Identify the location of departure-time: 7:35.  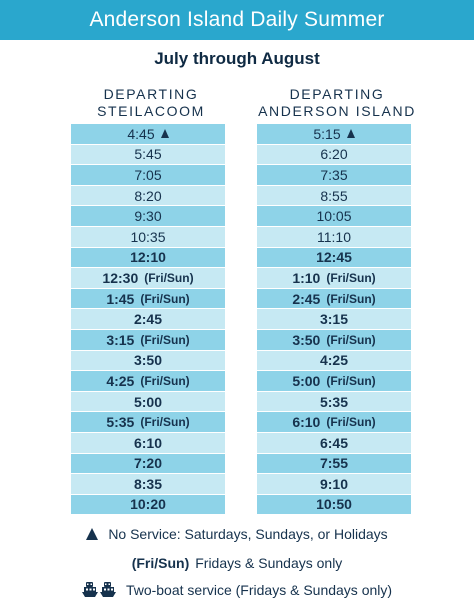
(334, 174).